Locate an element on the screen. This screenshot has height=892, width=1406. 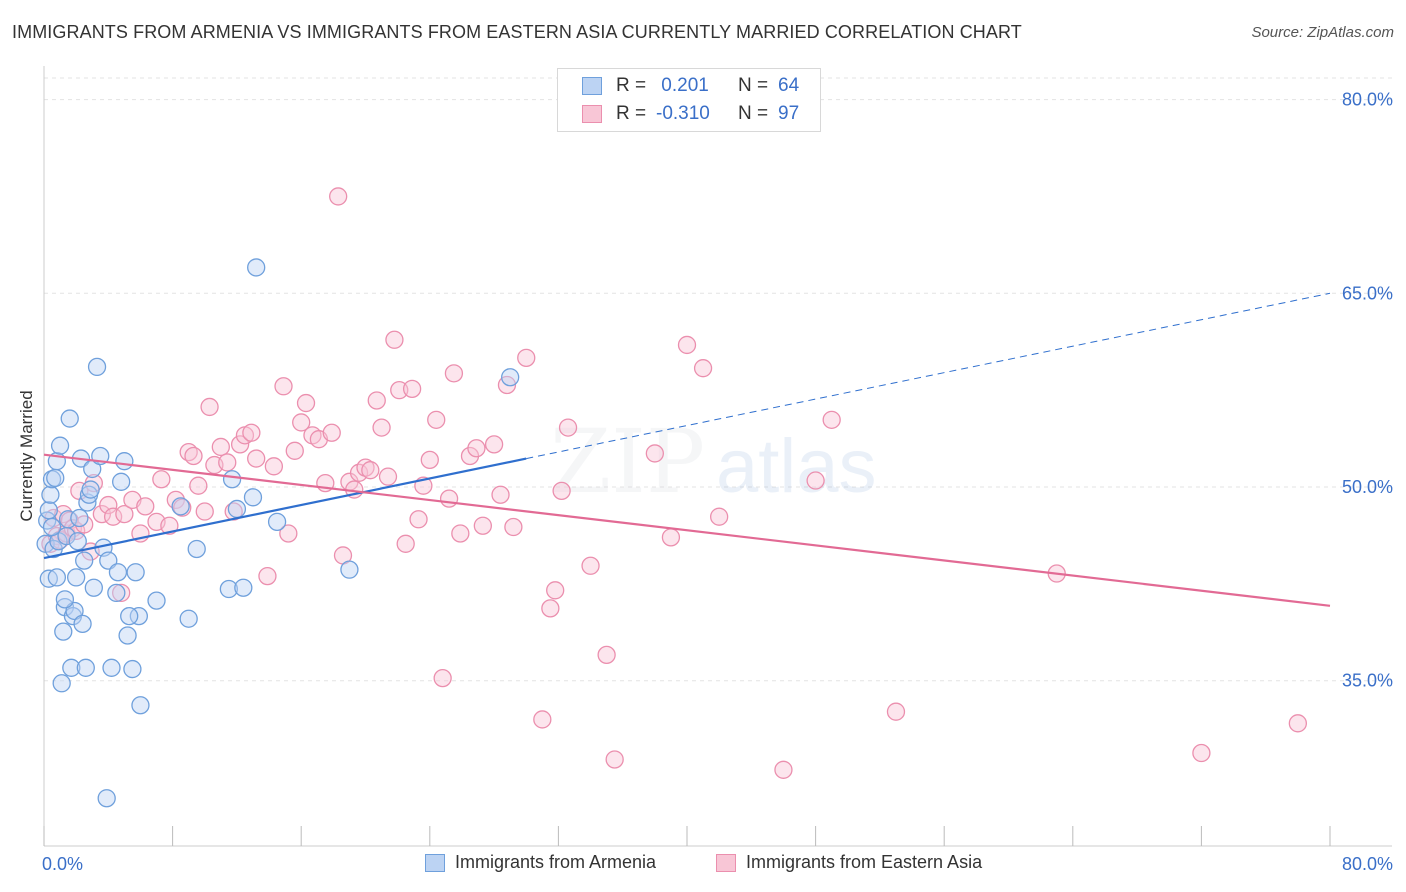
y-tick-label: 35.0% is located at coordinates (1367, 681).